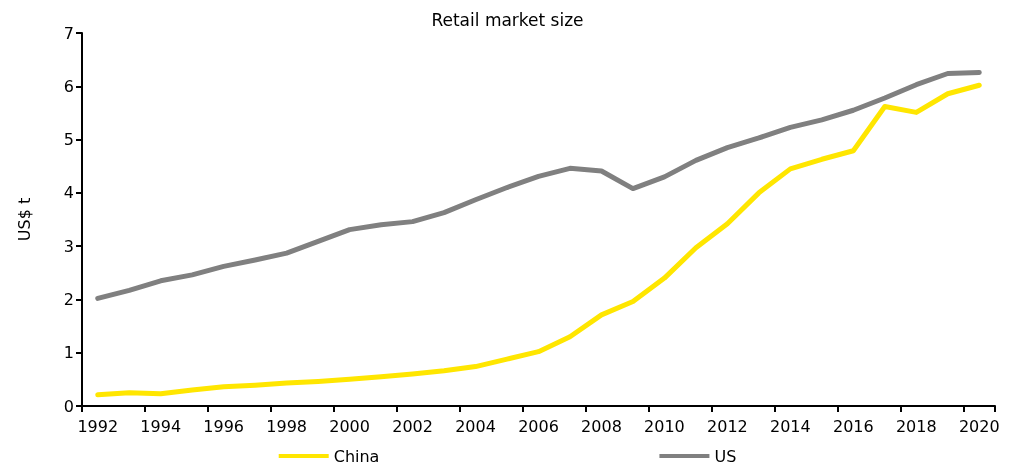  What do you see at coordinates (979, 426) in the screenshot?
I see `x-tick-label: 2020` at bounding box center [979, 426].